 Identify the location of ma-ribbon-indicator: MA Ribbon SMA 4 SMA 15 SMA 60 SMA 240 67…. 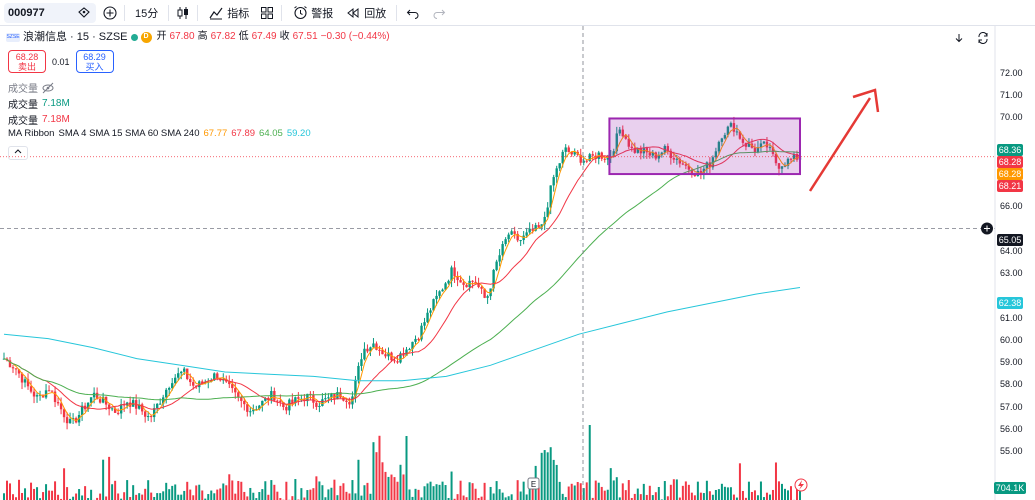
(159, 133).